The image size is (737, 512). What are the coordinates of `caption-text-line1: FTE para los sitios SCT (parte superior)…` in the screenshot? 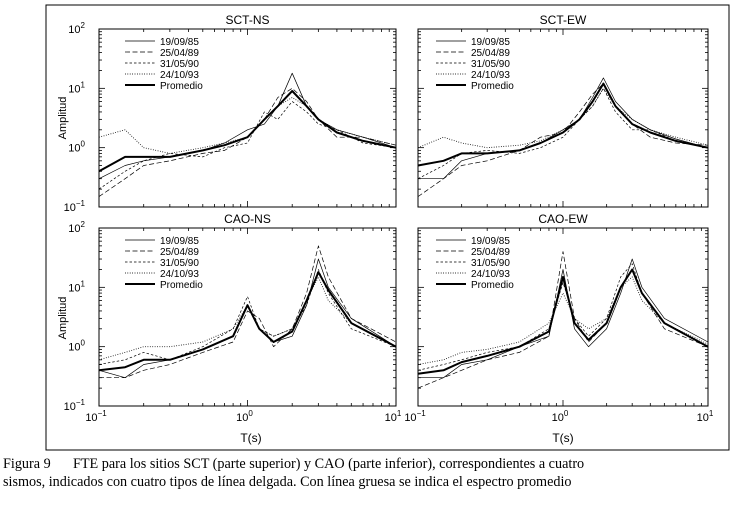 It's located at (329, 464).